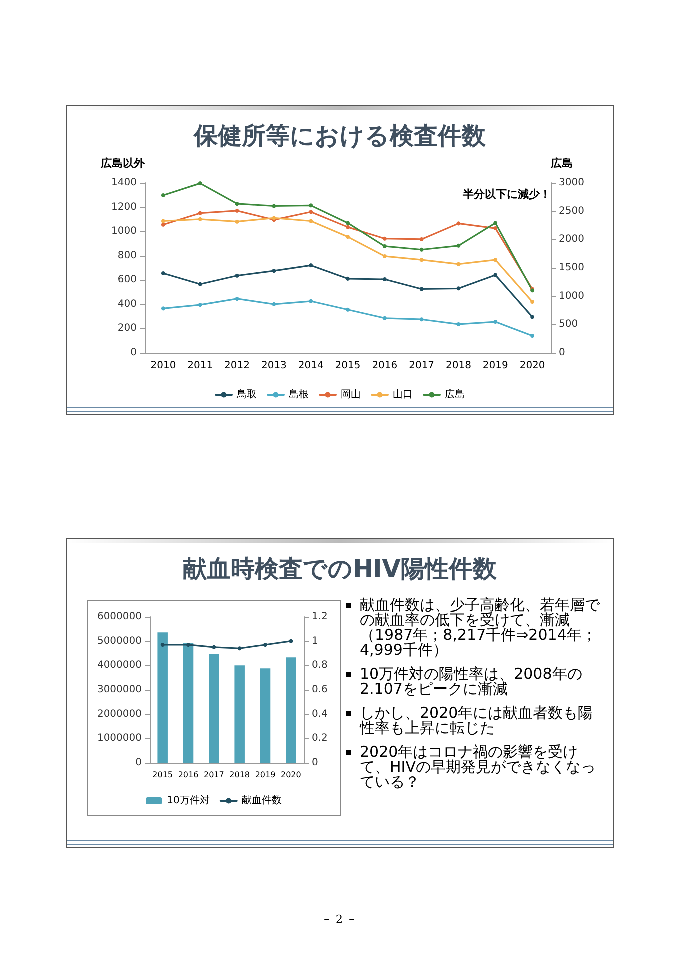 The image size is (679, 960). Describe the element at coordinates (119, 714) in the screenshot. I see `y-tick-label: 2000000` at that location.